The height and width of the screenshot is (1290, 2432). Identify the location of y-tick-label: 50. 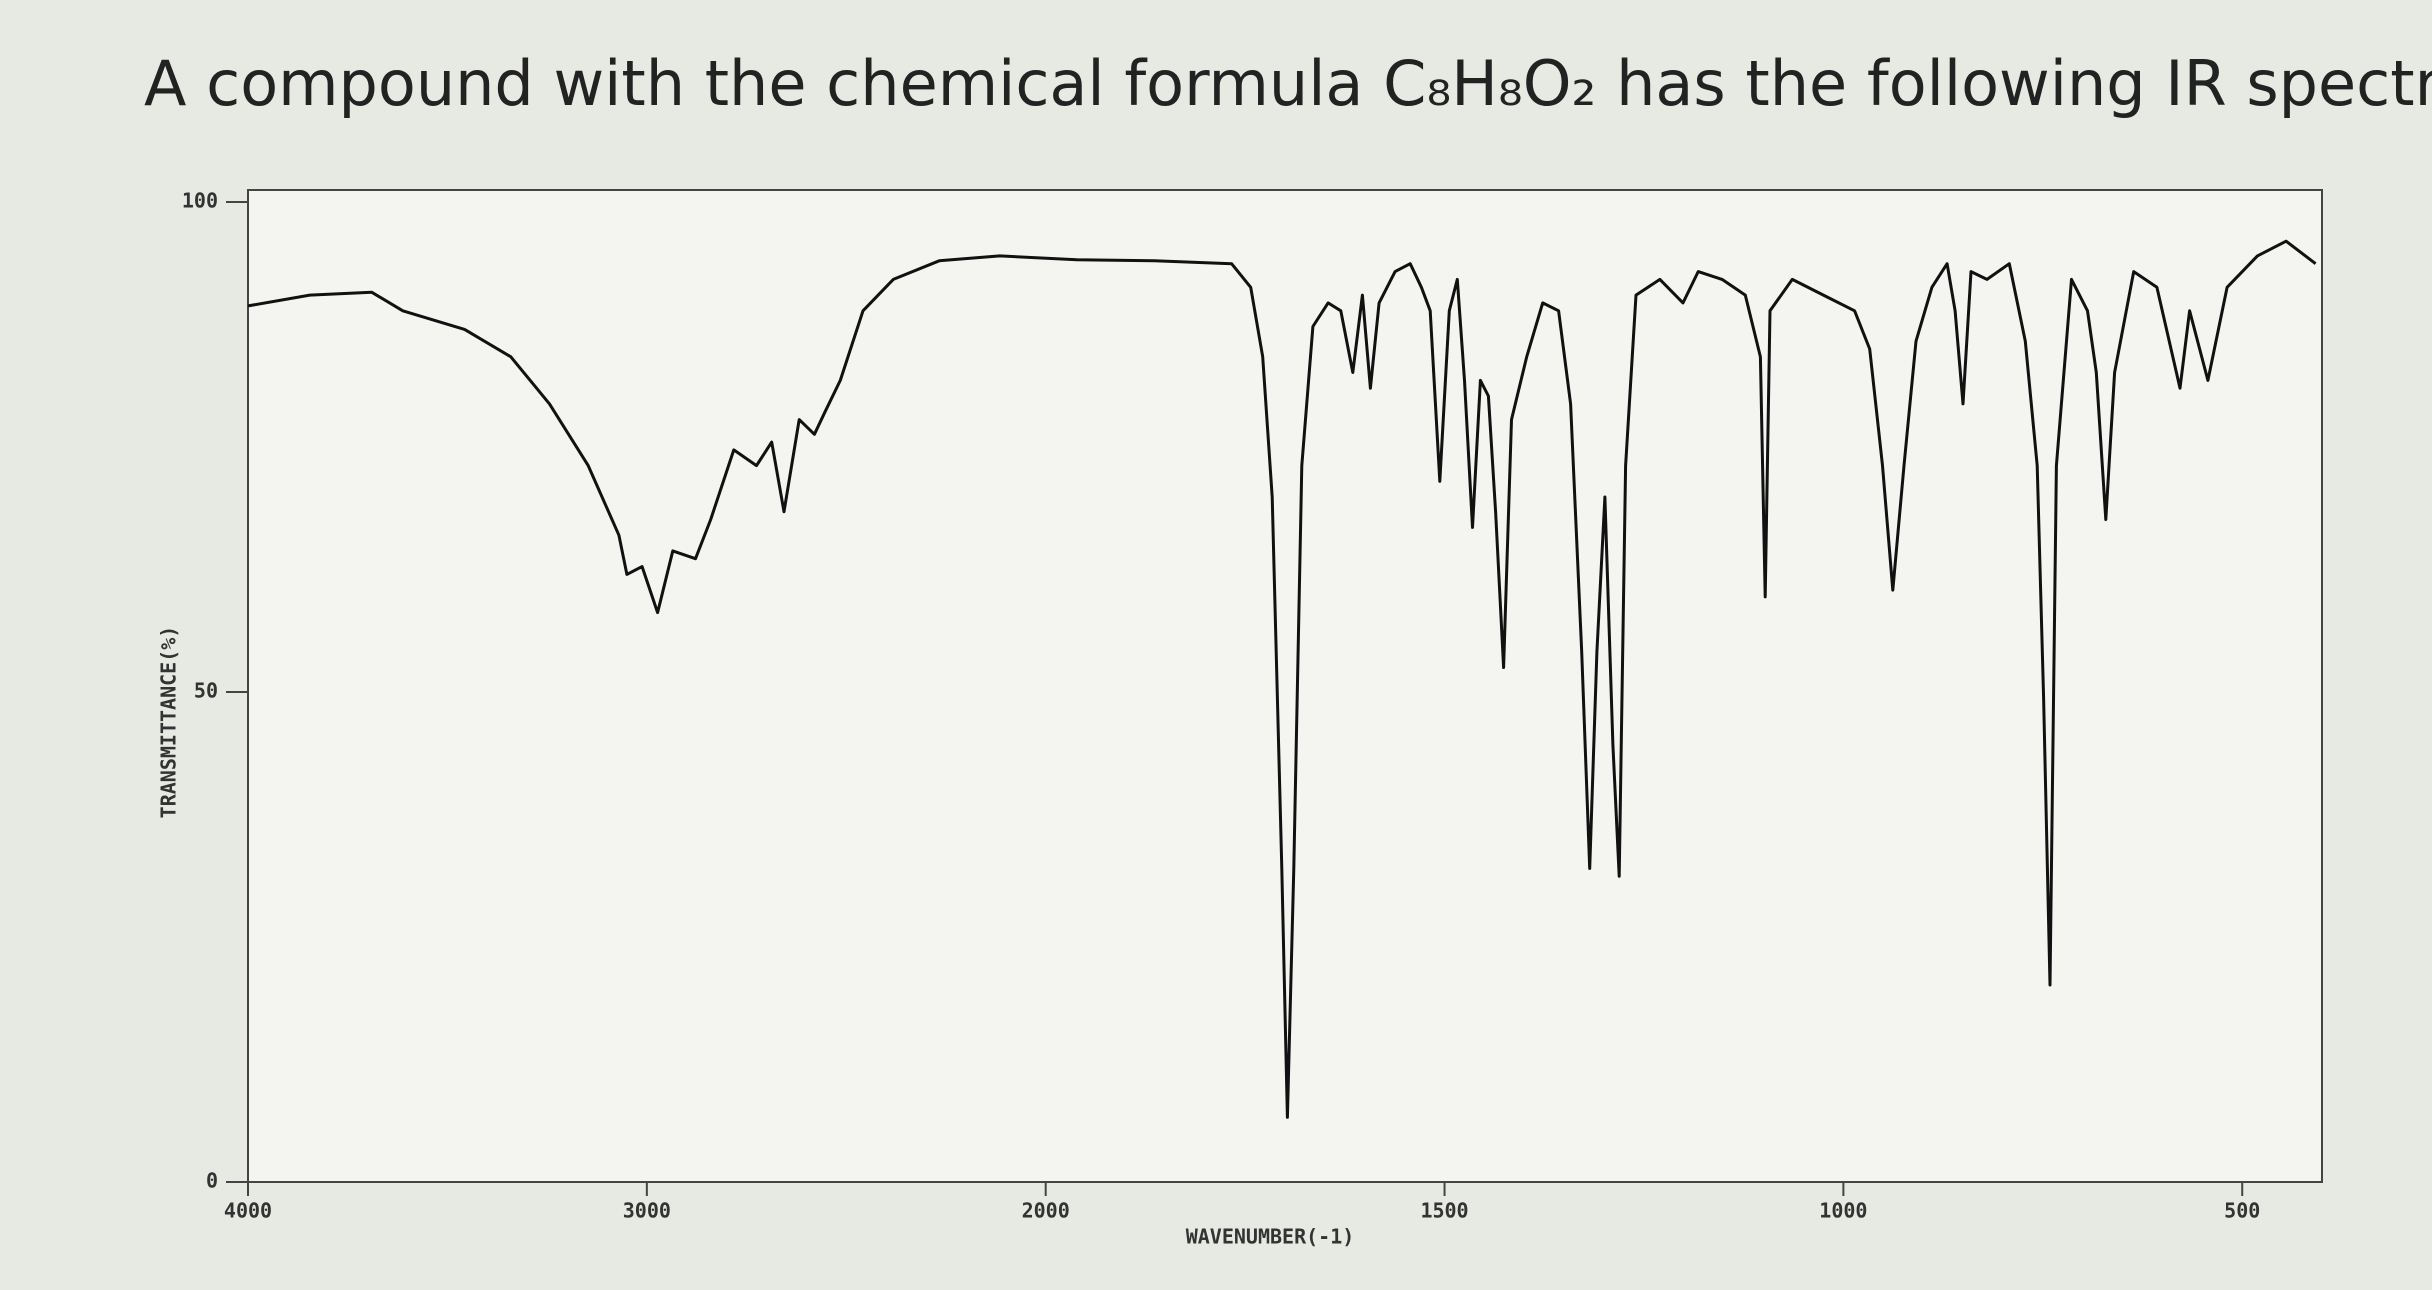
(206, 691).